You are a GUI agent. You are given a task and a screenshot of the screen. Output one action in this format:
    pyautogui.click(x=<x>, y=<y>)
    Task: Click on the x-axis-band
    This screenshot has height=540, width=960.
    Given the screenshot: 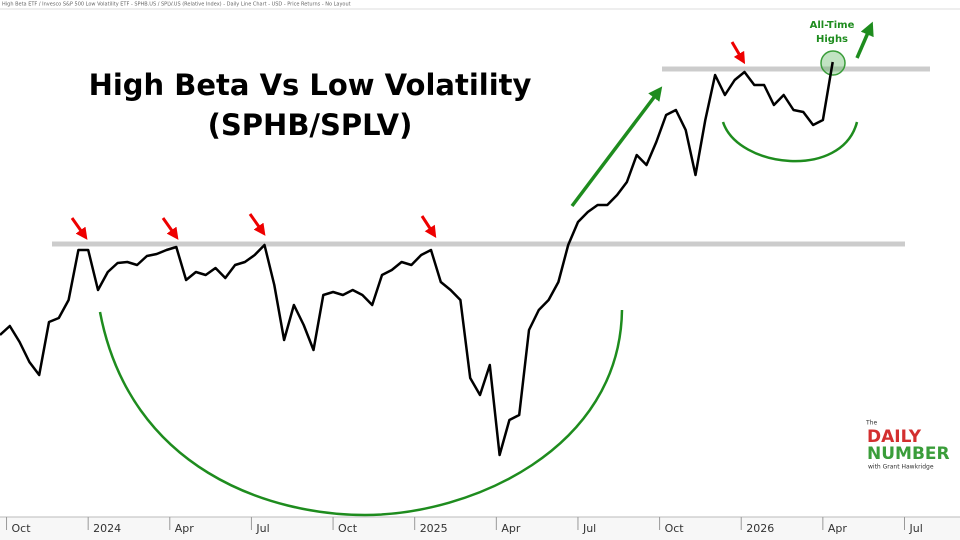 What is the action you would take?
    pyautogui.click(x=480, y=528)
    